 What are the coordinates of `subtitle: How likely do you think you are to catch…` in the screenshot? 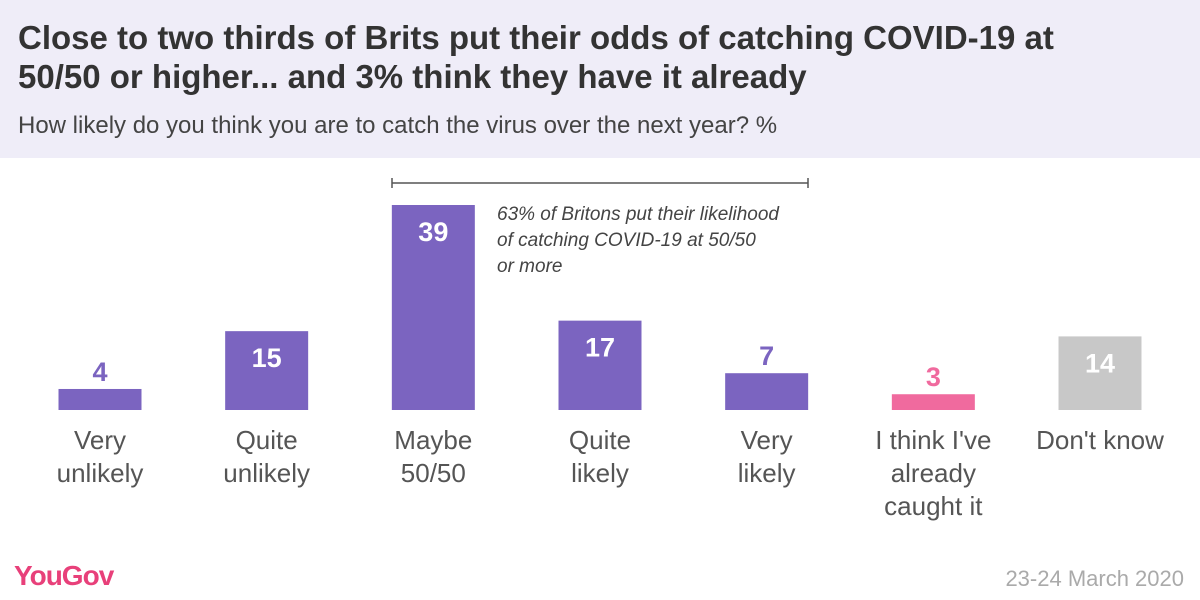 It's located at (398, 125).